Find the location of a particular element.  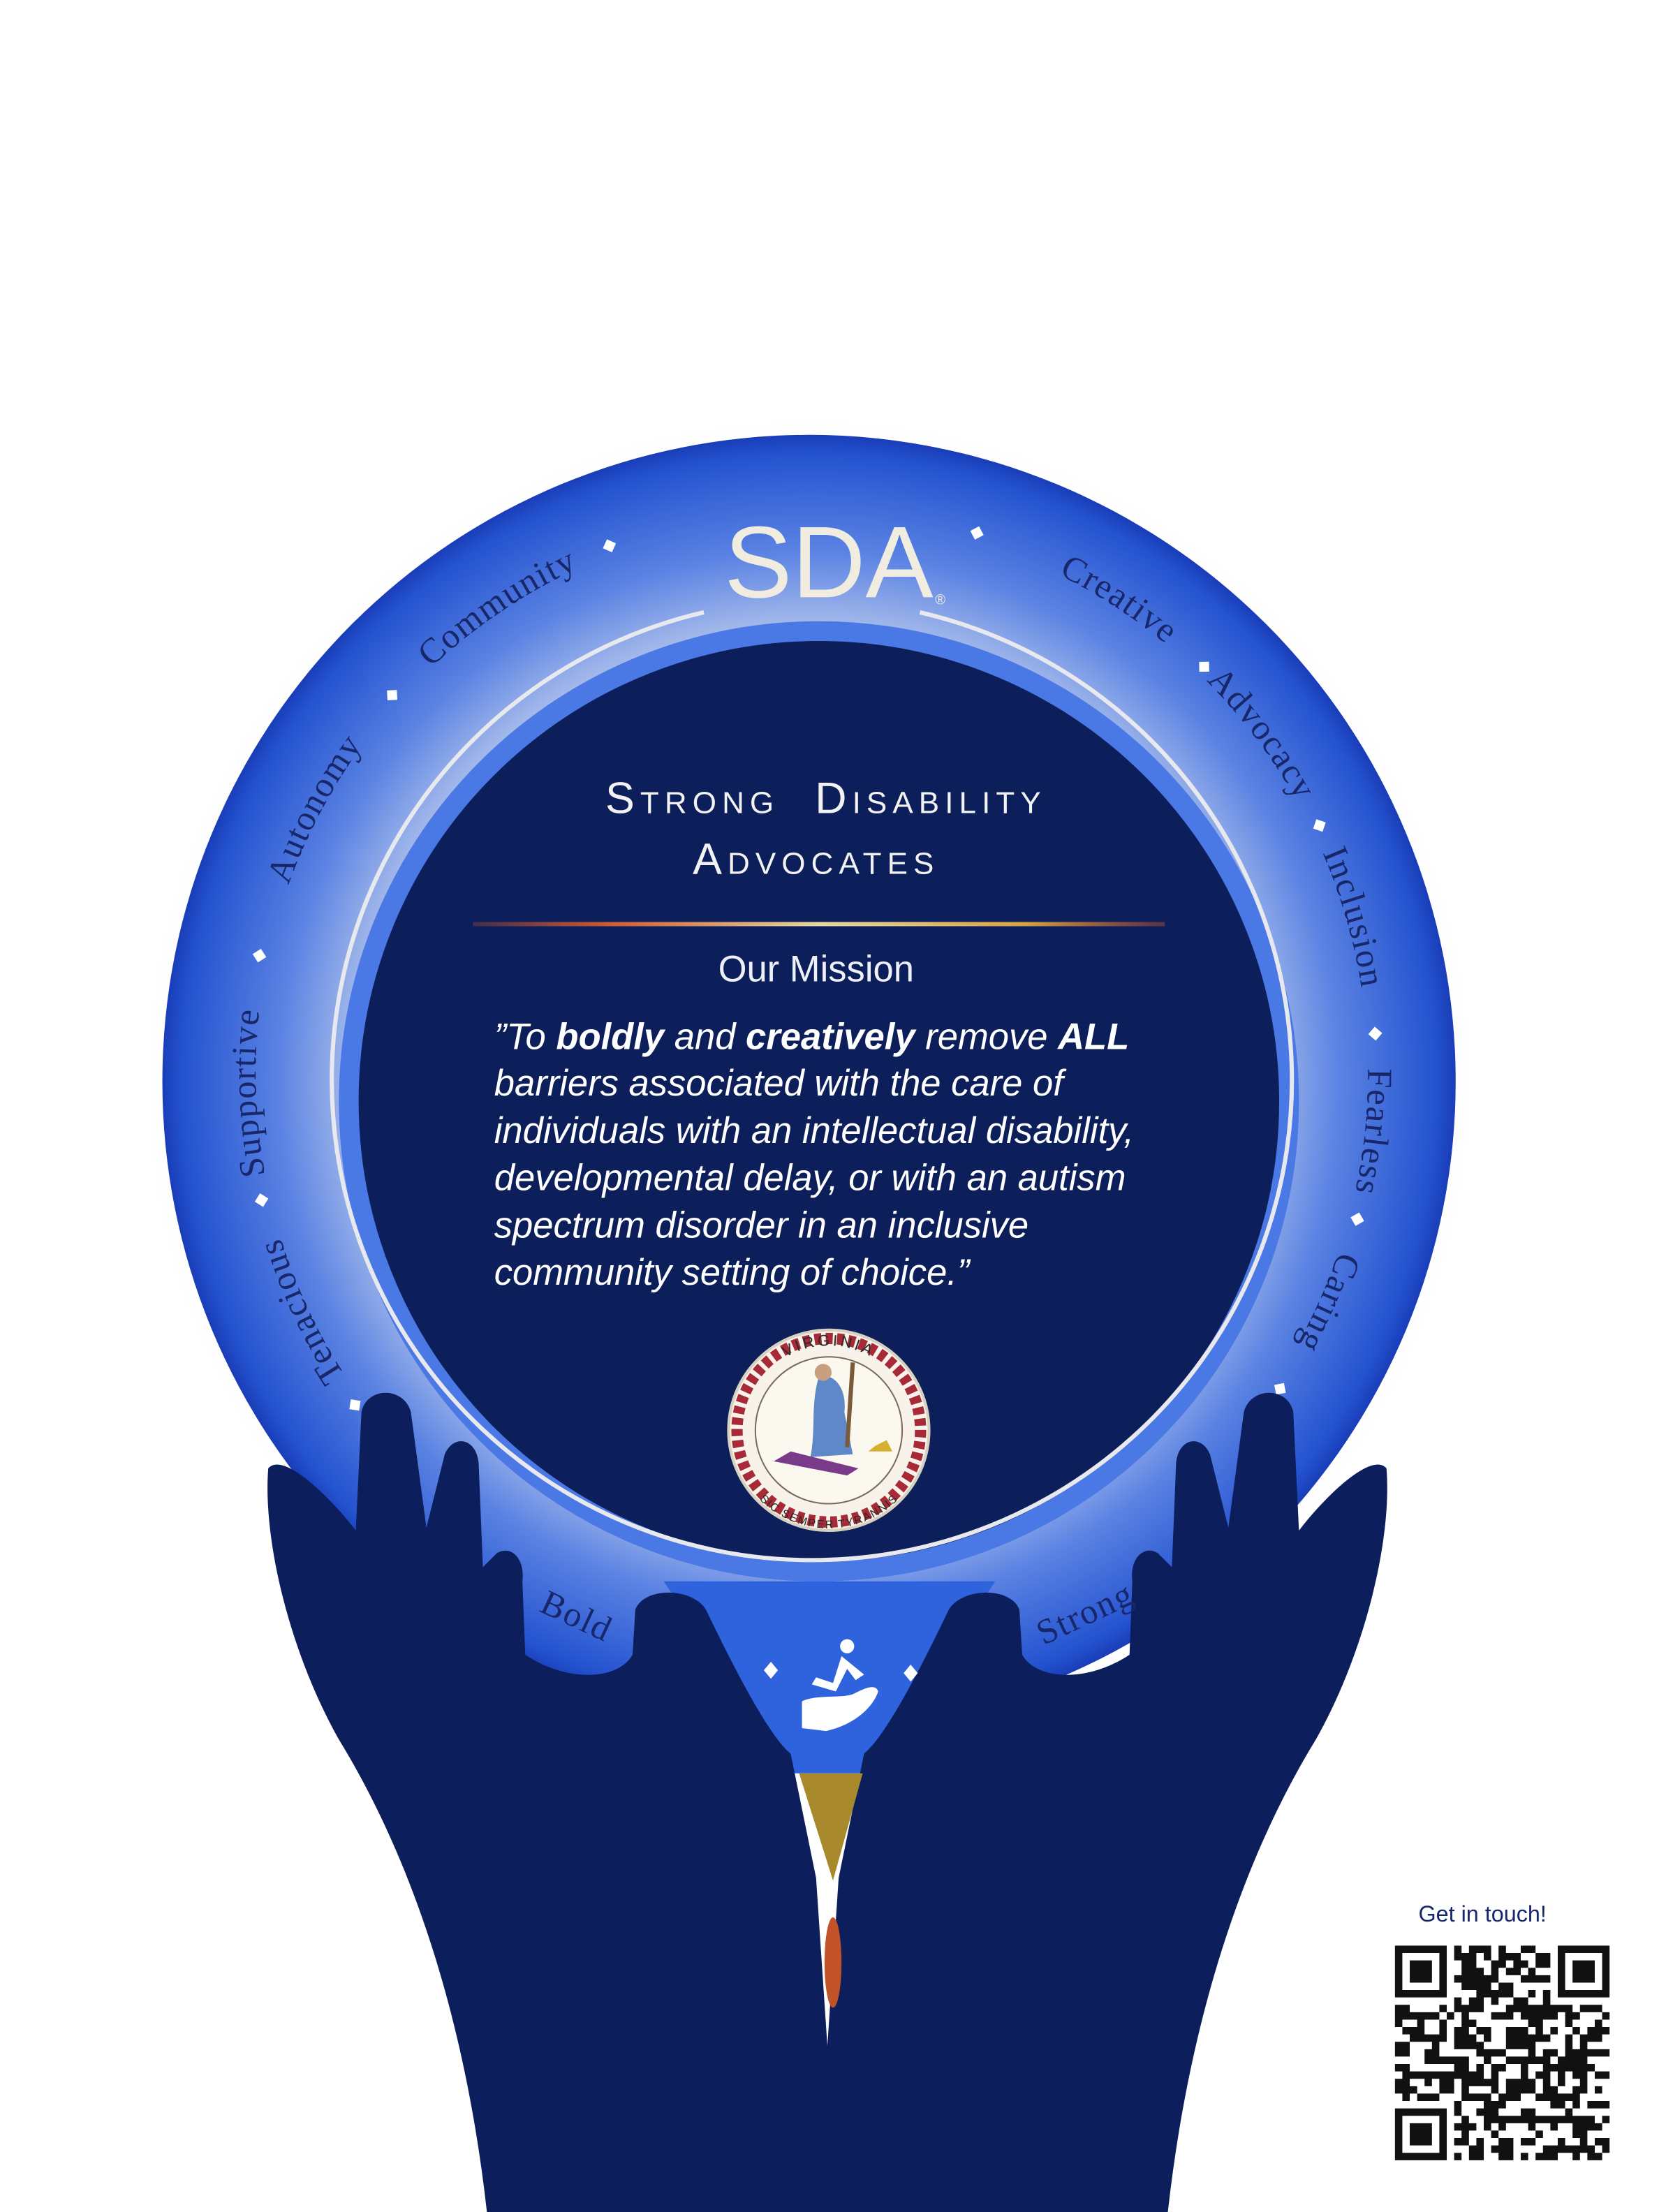

mission-part: boldly is located at coordinates (611, 1036).